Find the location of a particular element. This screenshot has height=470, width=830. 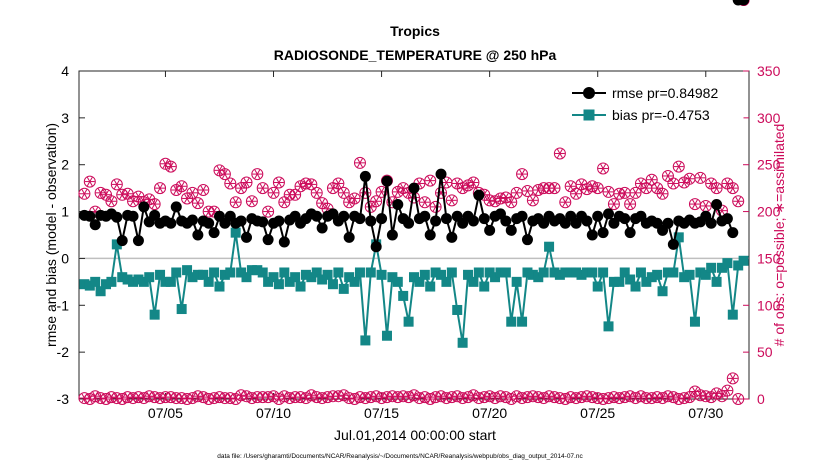

x-tick-label: 07/20 is located at coordinates (489, 413).